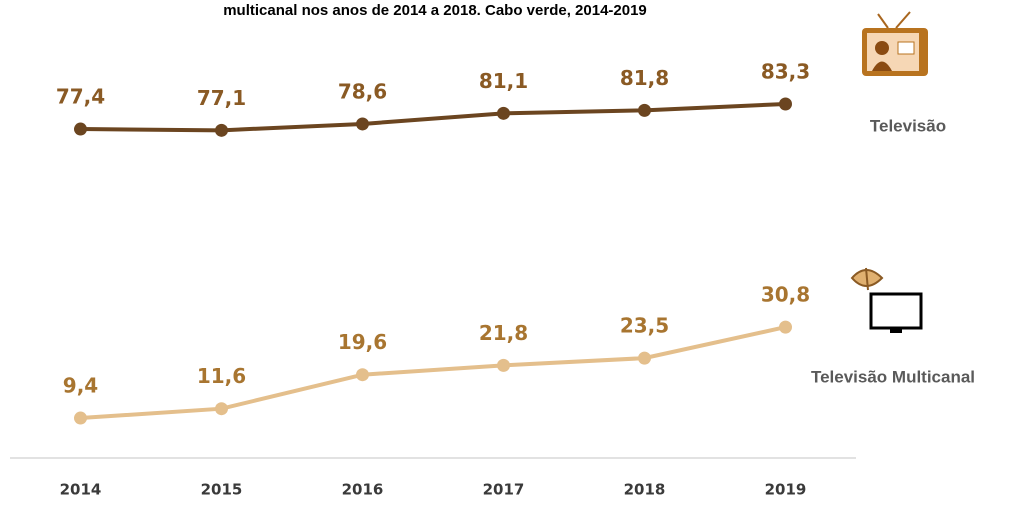 This screenshot has height=505, width=1010. I want to click on satellite-tv-icon, so click(886, 300).